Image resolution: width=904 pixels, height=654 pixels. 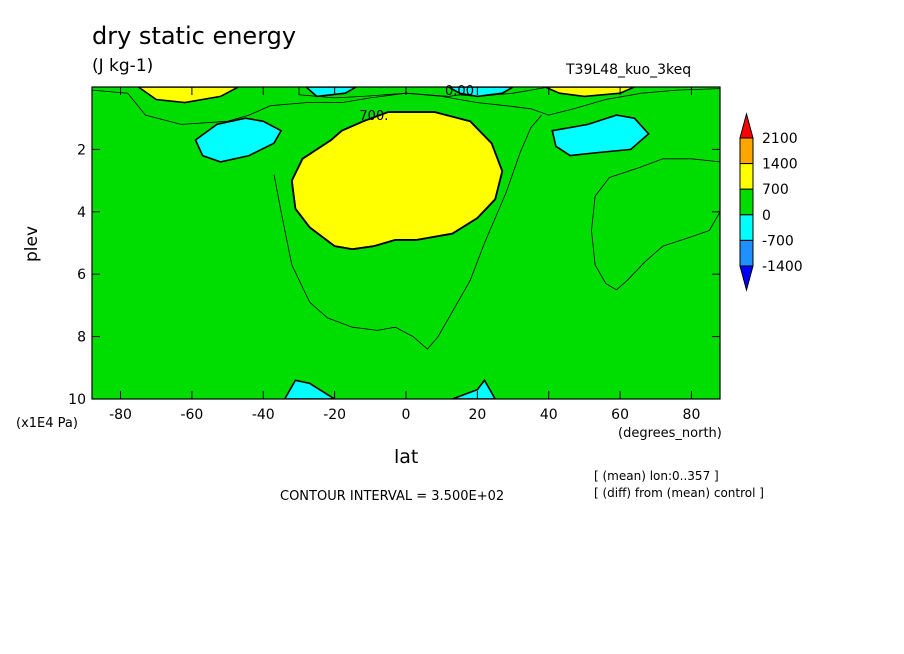 What do you see at coordinates (771, 202) in the screenshot?
I see `colorbar: 2100 1400 700 0 -700 -1400` at bounding box center [771, 202].